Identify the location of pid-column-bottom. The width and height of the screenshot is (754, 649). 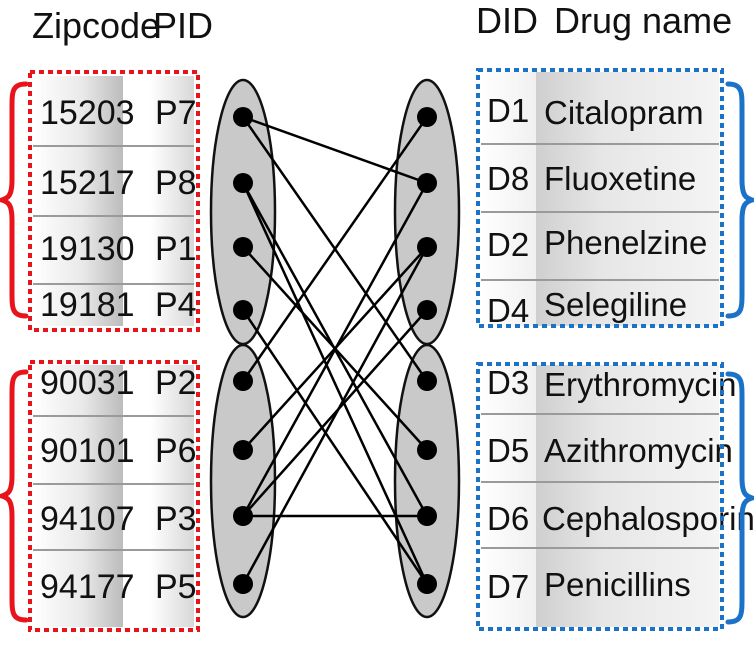
(172, 496).